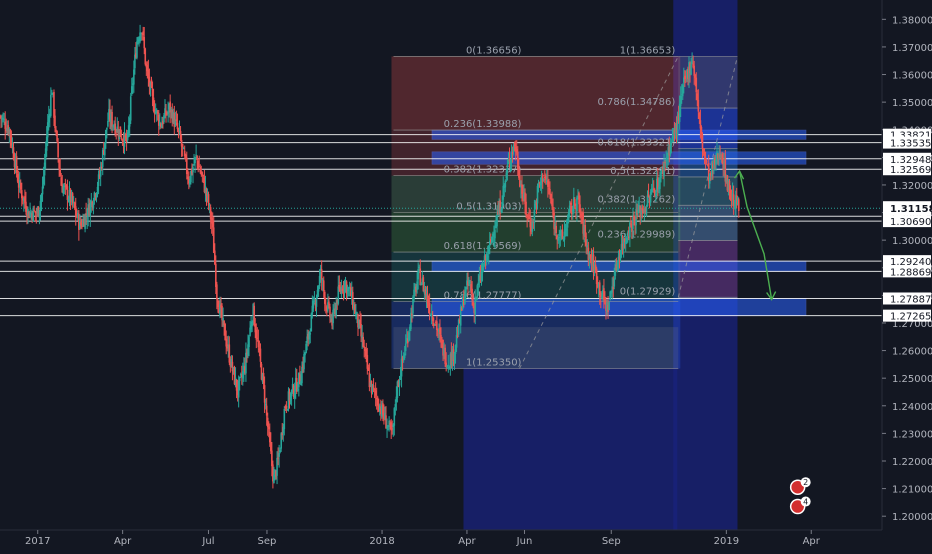  I want to click on price-tick-label: 1.26000, so click(912, 352).